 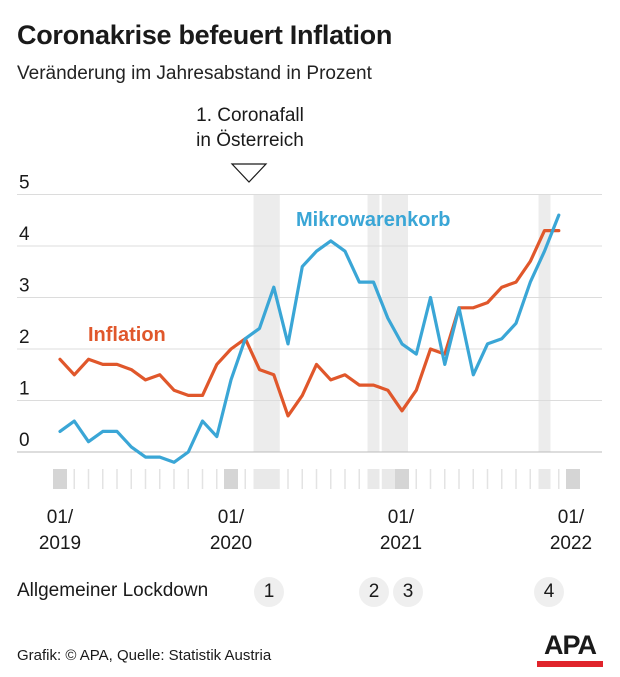 I want to click on y-tick-label: 2, so click(x=24, y=337).